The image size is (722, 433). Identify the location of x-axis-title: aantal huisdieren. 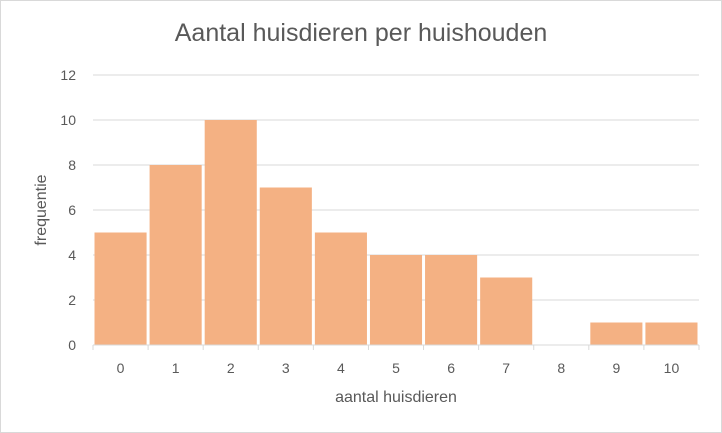
(396, 397).